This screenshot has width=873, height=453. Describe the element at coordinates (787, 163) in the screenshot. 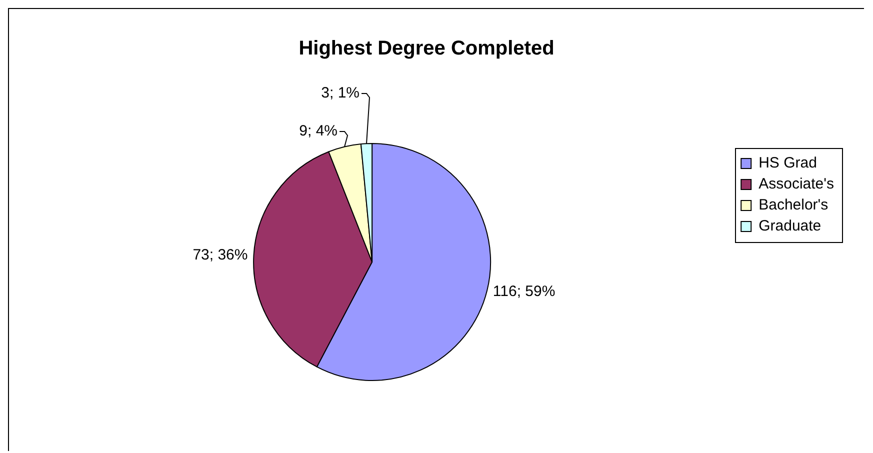

I see `legend-label: HS Grad` at that location.